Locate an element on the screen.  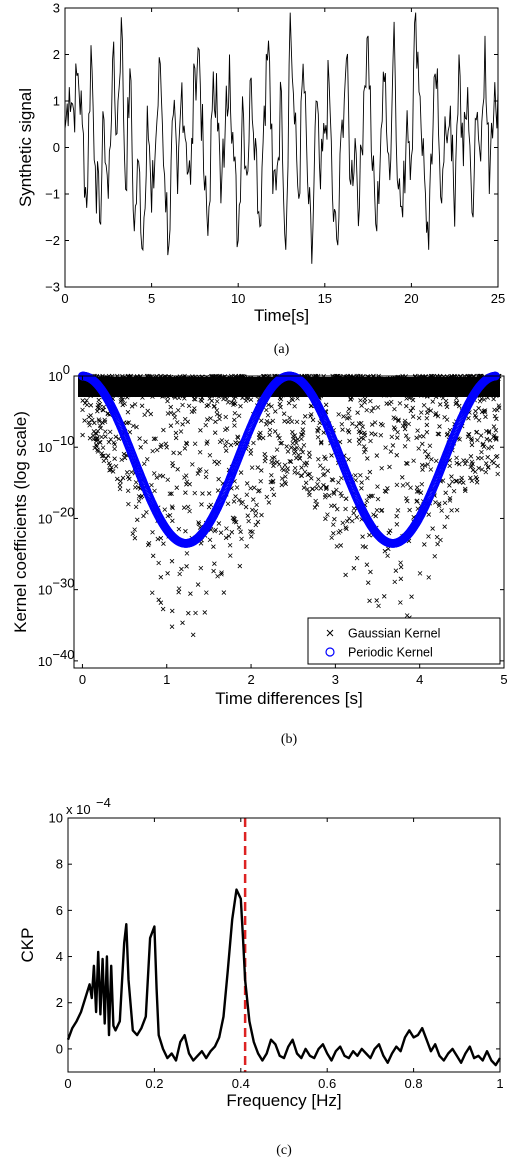
y-multiplier-exponent: −4 is located at coordinates (103, 802).